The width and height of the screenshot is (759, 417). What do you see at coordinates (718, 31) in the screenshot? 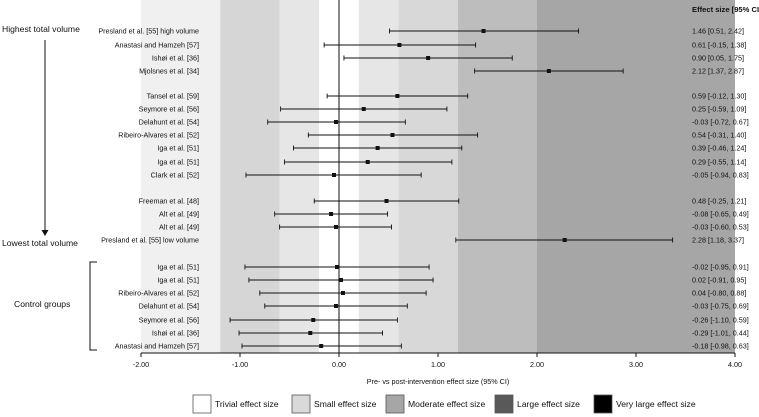
I see `effect-size-value: 1.46 [0.51, 2.42]` at bounding box center [718, 31].